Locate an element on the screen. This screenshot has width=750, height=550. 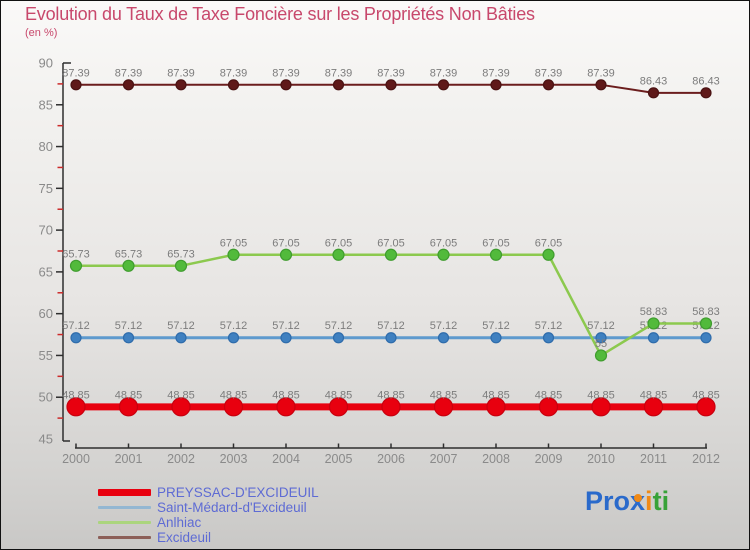
svg-text: 65 is located at coordinates (46, 271).